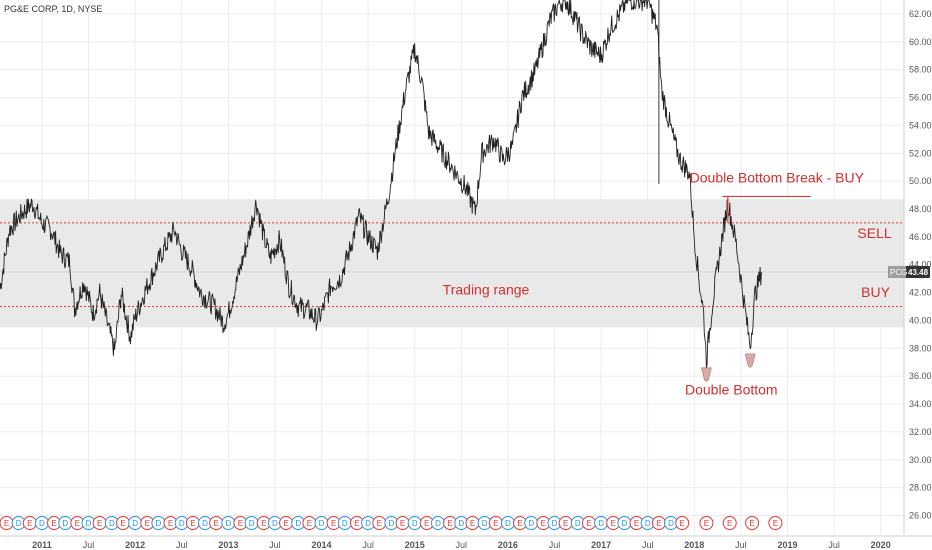 The height and width of the screenshot is (550, 932). I want to click on y-tick-label: 38.00, so click(920, 348).